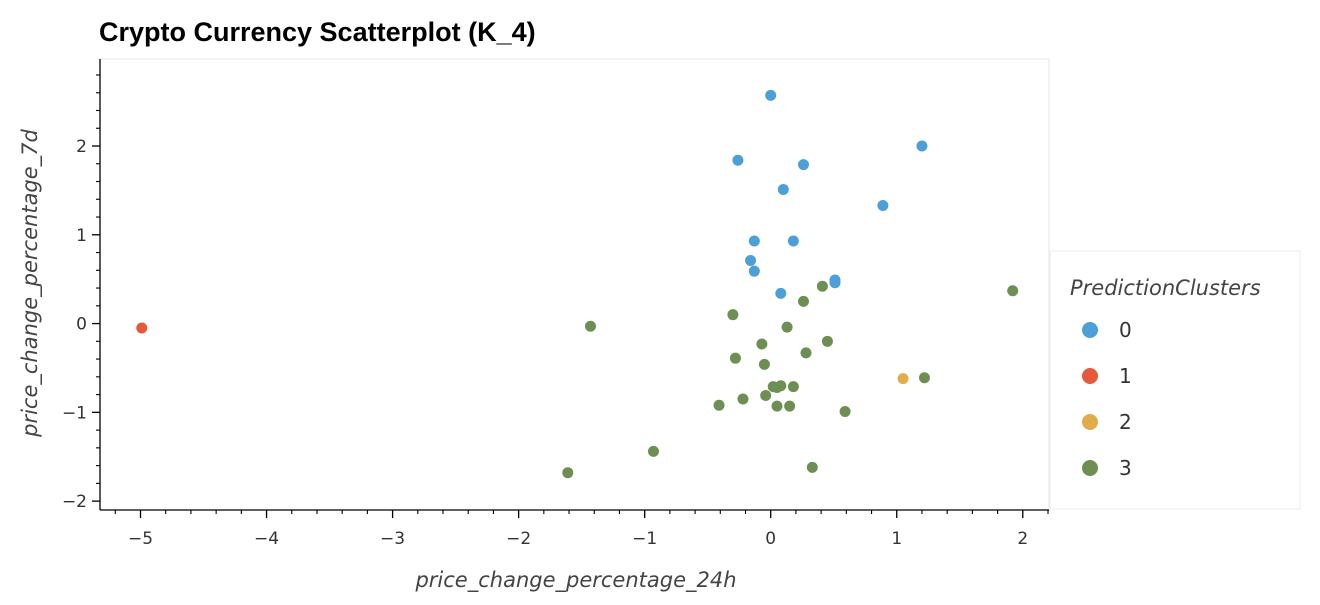 This screenshot has width=1320, height=605. Describe the element at coordinates (1022, 539) in the screenshot. I see `x-tick-label: 2` at that location.